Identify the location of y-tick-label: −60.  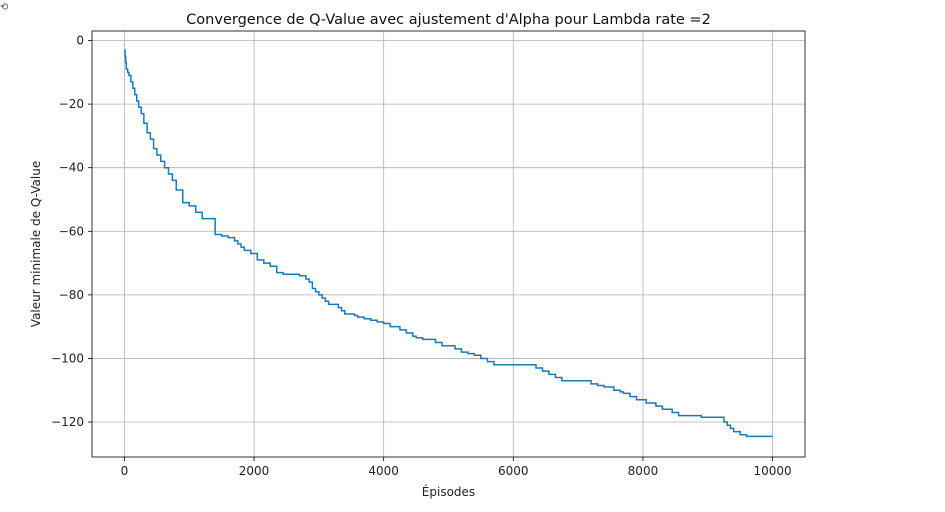
(71, 231).